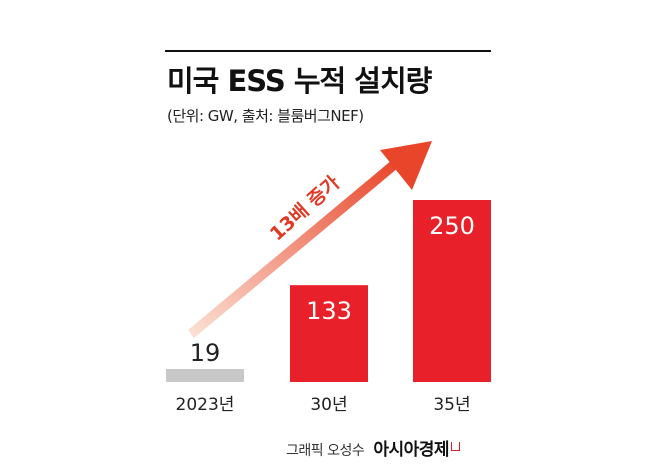 The width and height of the screenshot is (658, 473). What do you see at coordinates (325, 451) in the screenshot?
I see `graphic-credit: 그래픽 오성수` at bounding box center [325, 451].